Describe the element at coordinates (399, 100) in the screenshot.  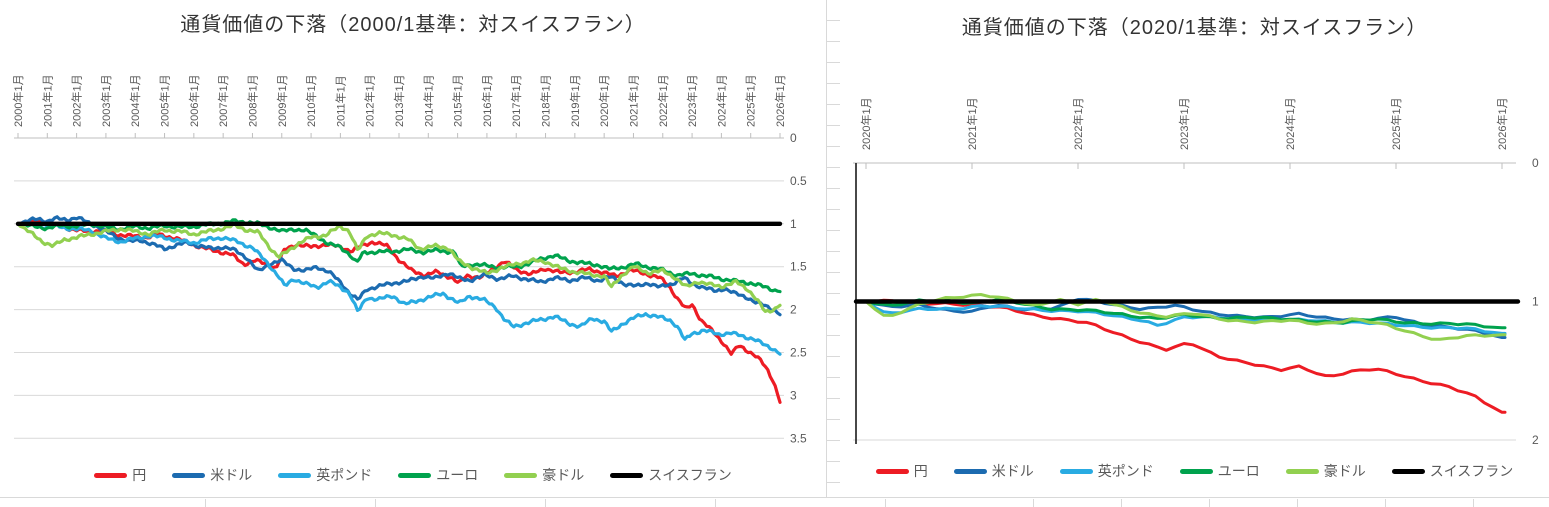
I see `x-tick-label: 2013年1月` at that location.